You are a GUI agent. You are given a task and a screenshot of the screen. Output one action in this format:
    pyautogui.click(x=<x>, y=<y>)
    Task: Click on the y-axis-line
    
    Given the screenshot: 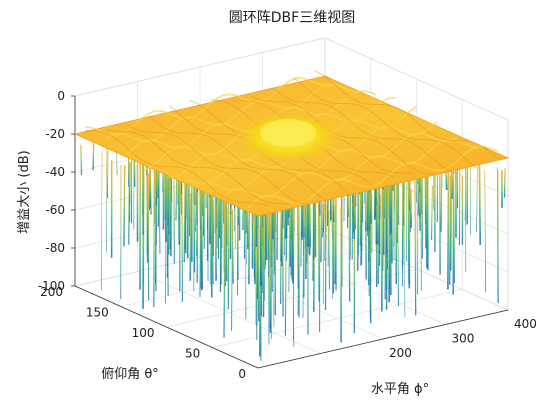 What is the action you would take?
    pyautogui.click(x=166, y=327)
    